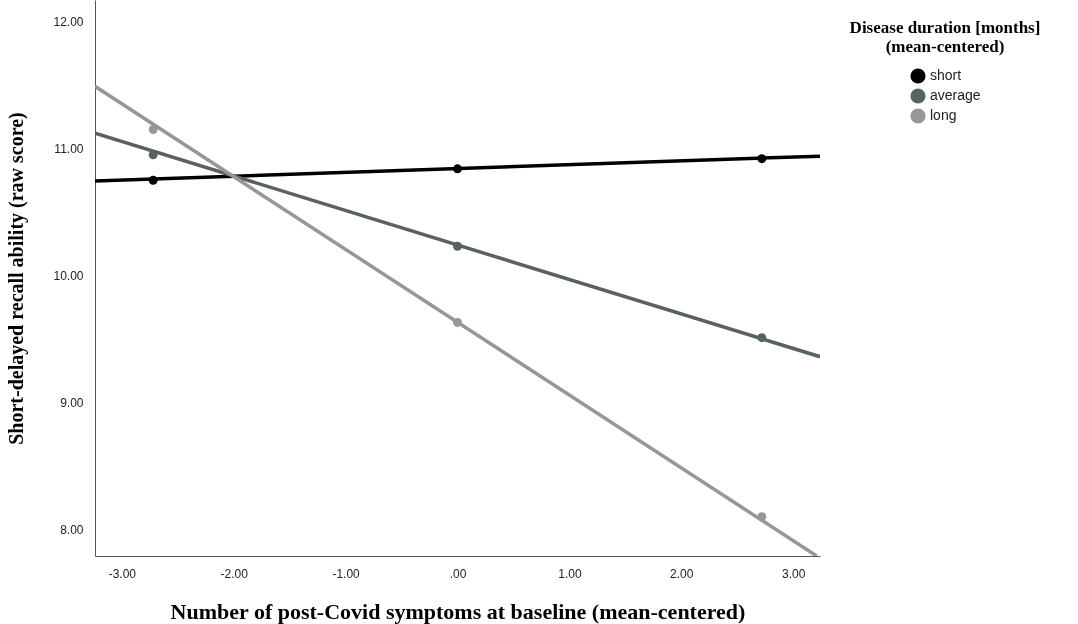 The width and height of the screenshot is (1078, 624). I want to click on legend-label: short, so click(946, 75).